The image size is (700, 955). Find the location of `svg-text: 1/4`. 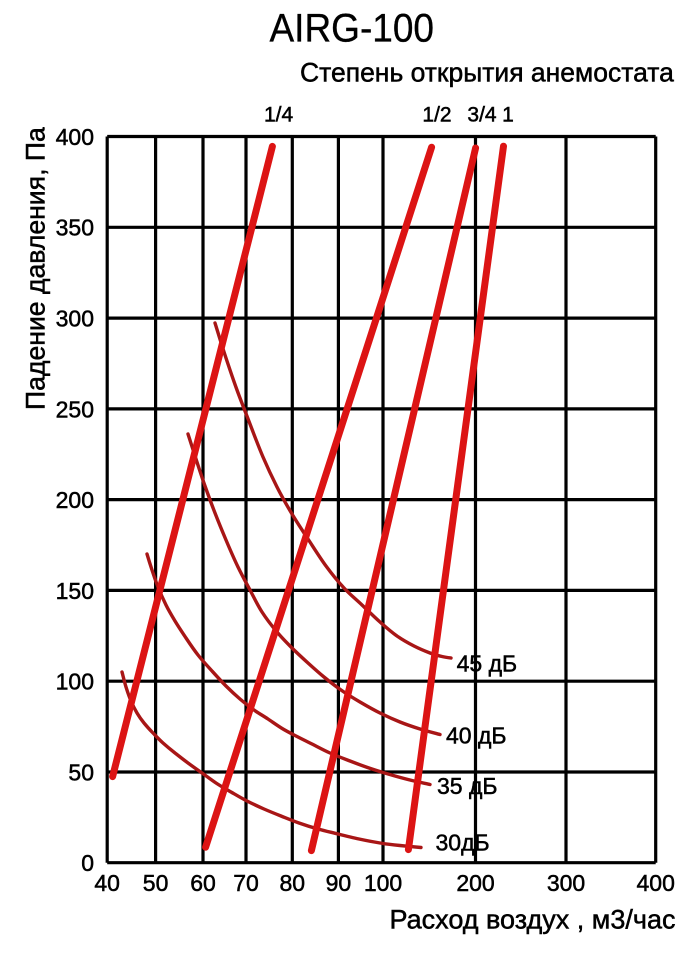

svg-text: 1/4 is located at coordinates (279, 115).